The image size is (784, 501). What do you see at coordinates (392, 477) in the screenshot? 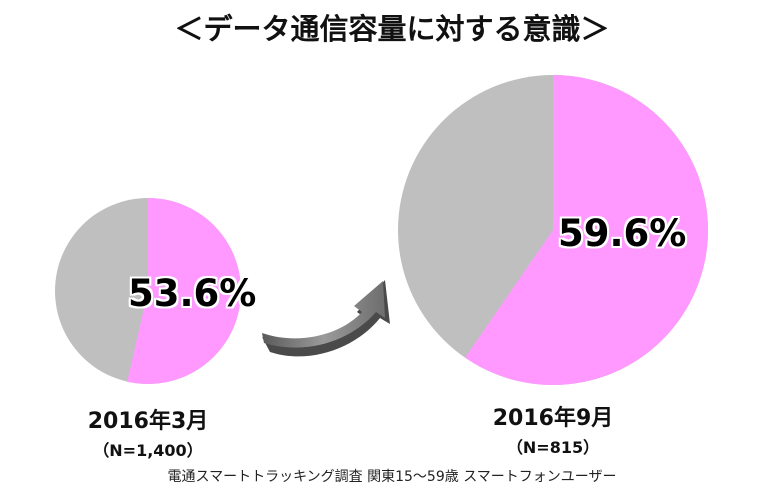
I see `source-note: 電通スマートトラッキング調査 関東15～59歳 スマートフォンユーザー` at bounding box center [392, 477].